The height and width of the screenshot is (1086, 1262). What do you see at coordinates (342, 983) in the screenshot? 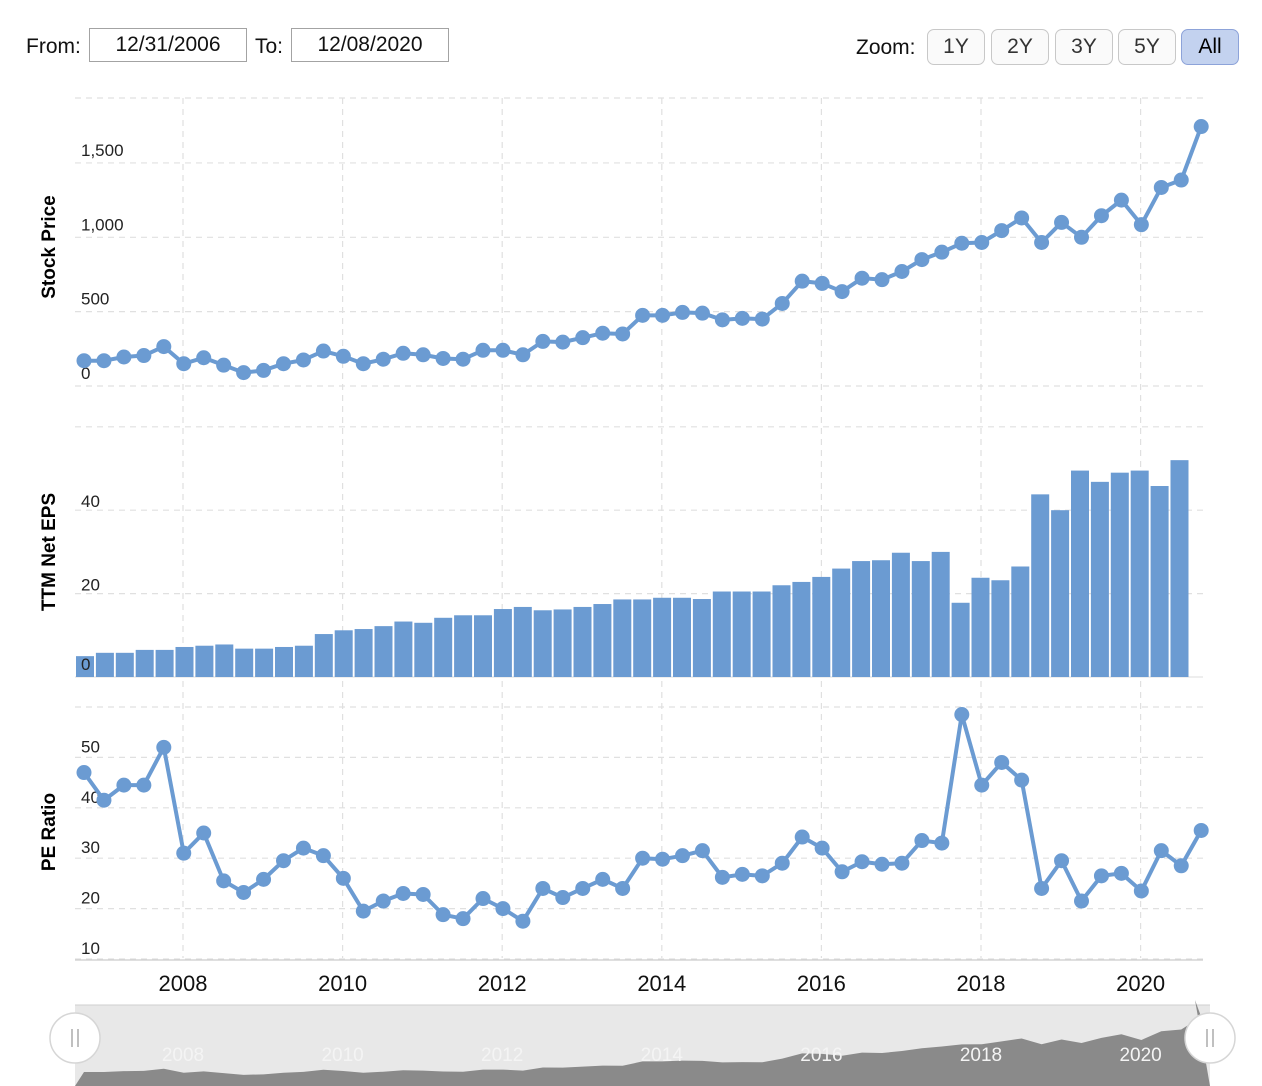
I see `x-tick-label: 2010` at bounding box center [342, 983].